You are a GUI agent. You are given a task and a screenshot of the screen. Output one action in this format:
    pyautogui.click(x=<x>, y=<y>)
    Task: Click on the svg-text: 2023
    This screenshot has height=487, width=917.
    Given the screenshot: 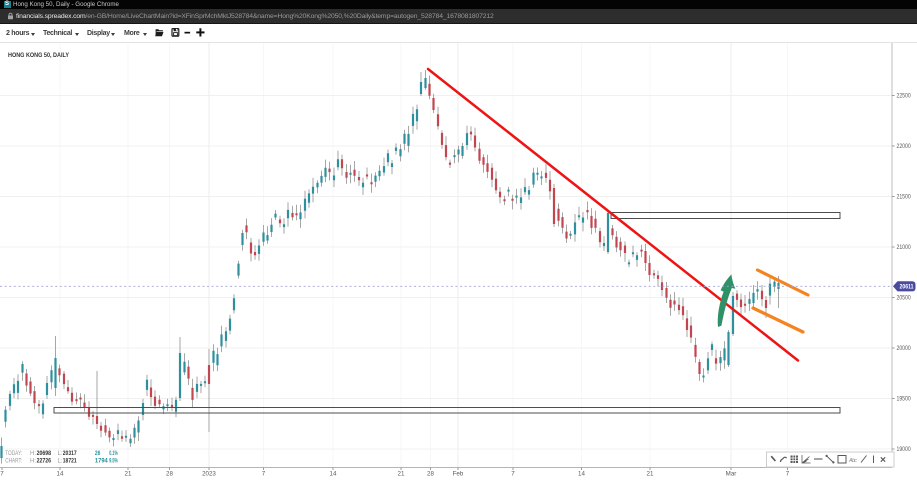 What is the action you would take?
    pyautogui.click(x=209, y=474)
    